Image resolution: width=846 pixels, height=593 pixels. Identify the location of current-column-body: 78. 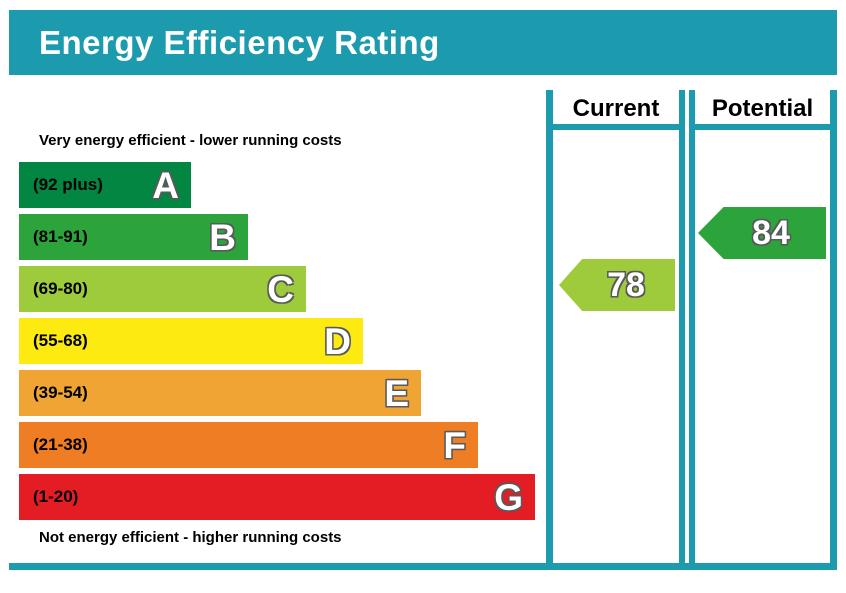
(616, 346).